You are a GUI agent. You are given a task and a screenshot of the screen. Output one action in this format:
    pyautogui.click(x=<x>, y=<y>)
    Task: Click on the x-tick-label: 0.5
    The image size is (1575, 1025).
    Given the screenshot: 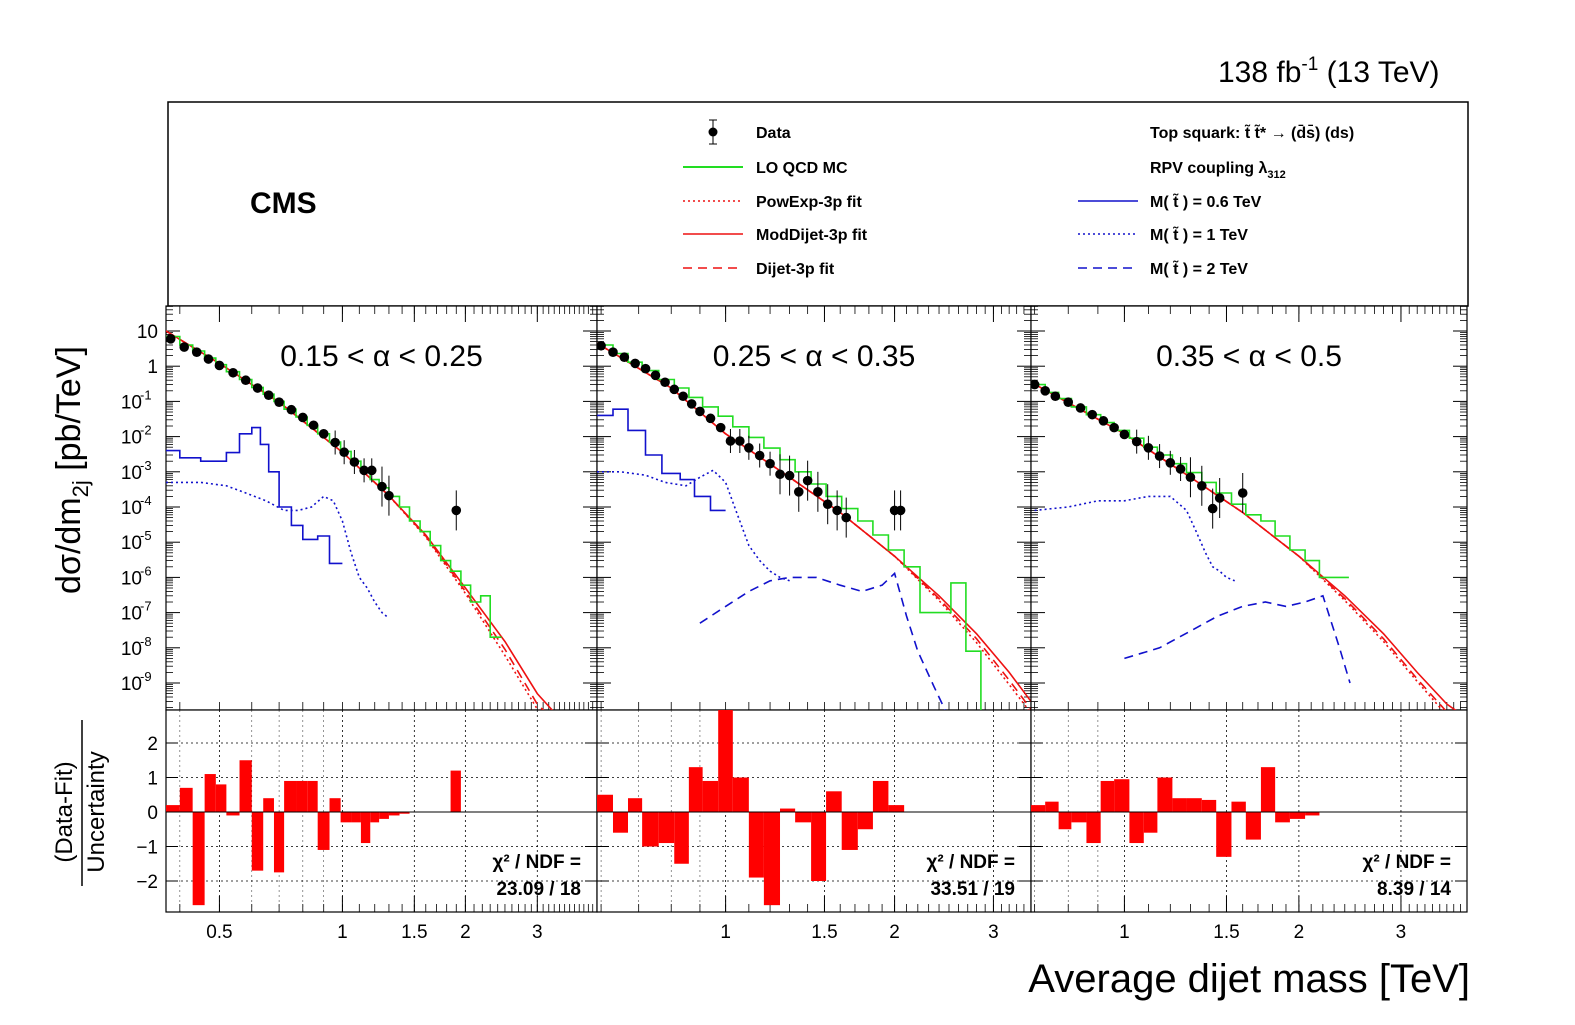 What is the action you would take?
    pyautogui.click(x=219, y=932)
    